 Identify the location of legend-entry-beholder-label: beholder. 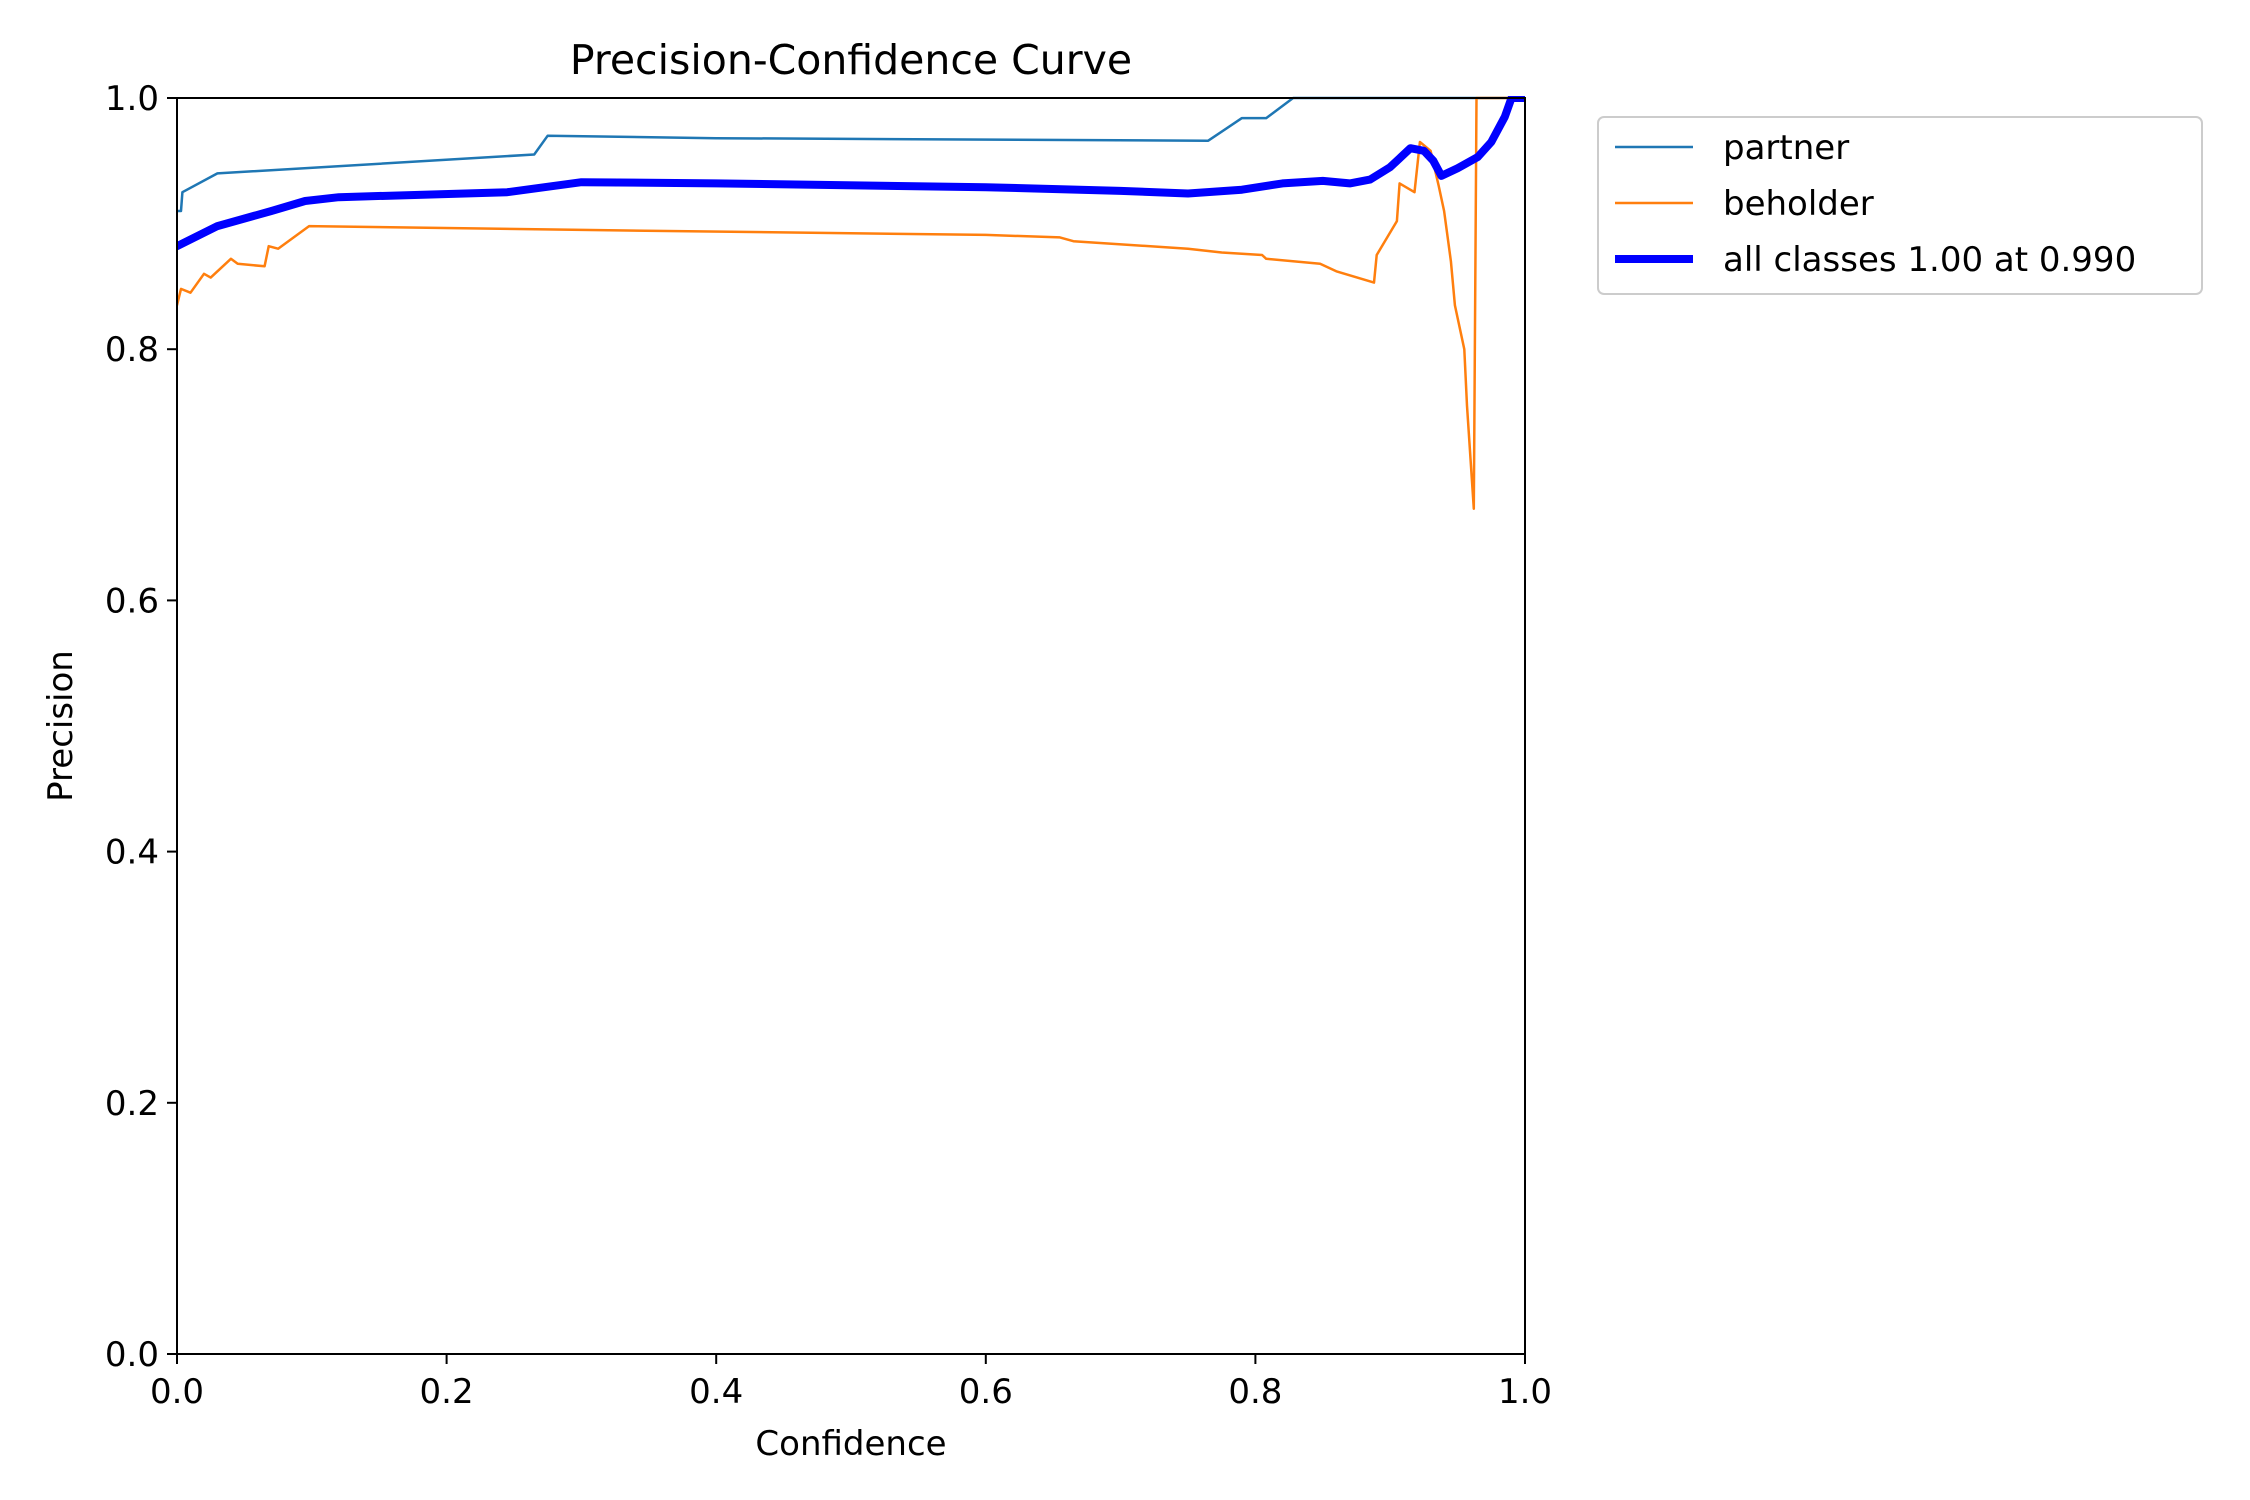
(1798, 204).